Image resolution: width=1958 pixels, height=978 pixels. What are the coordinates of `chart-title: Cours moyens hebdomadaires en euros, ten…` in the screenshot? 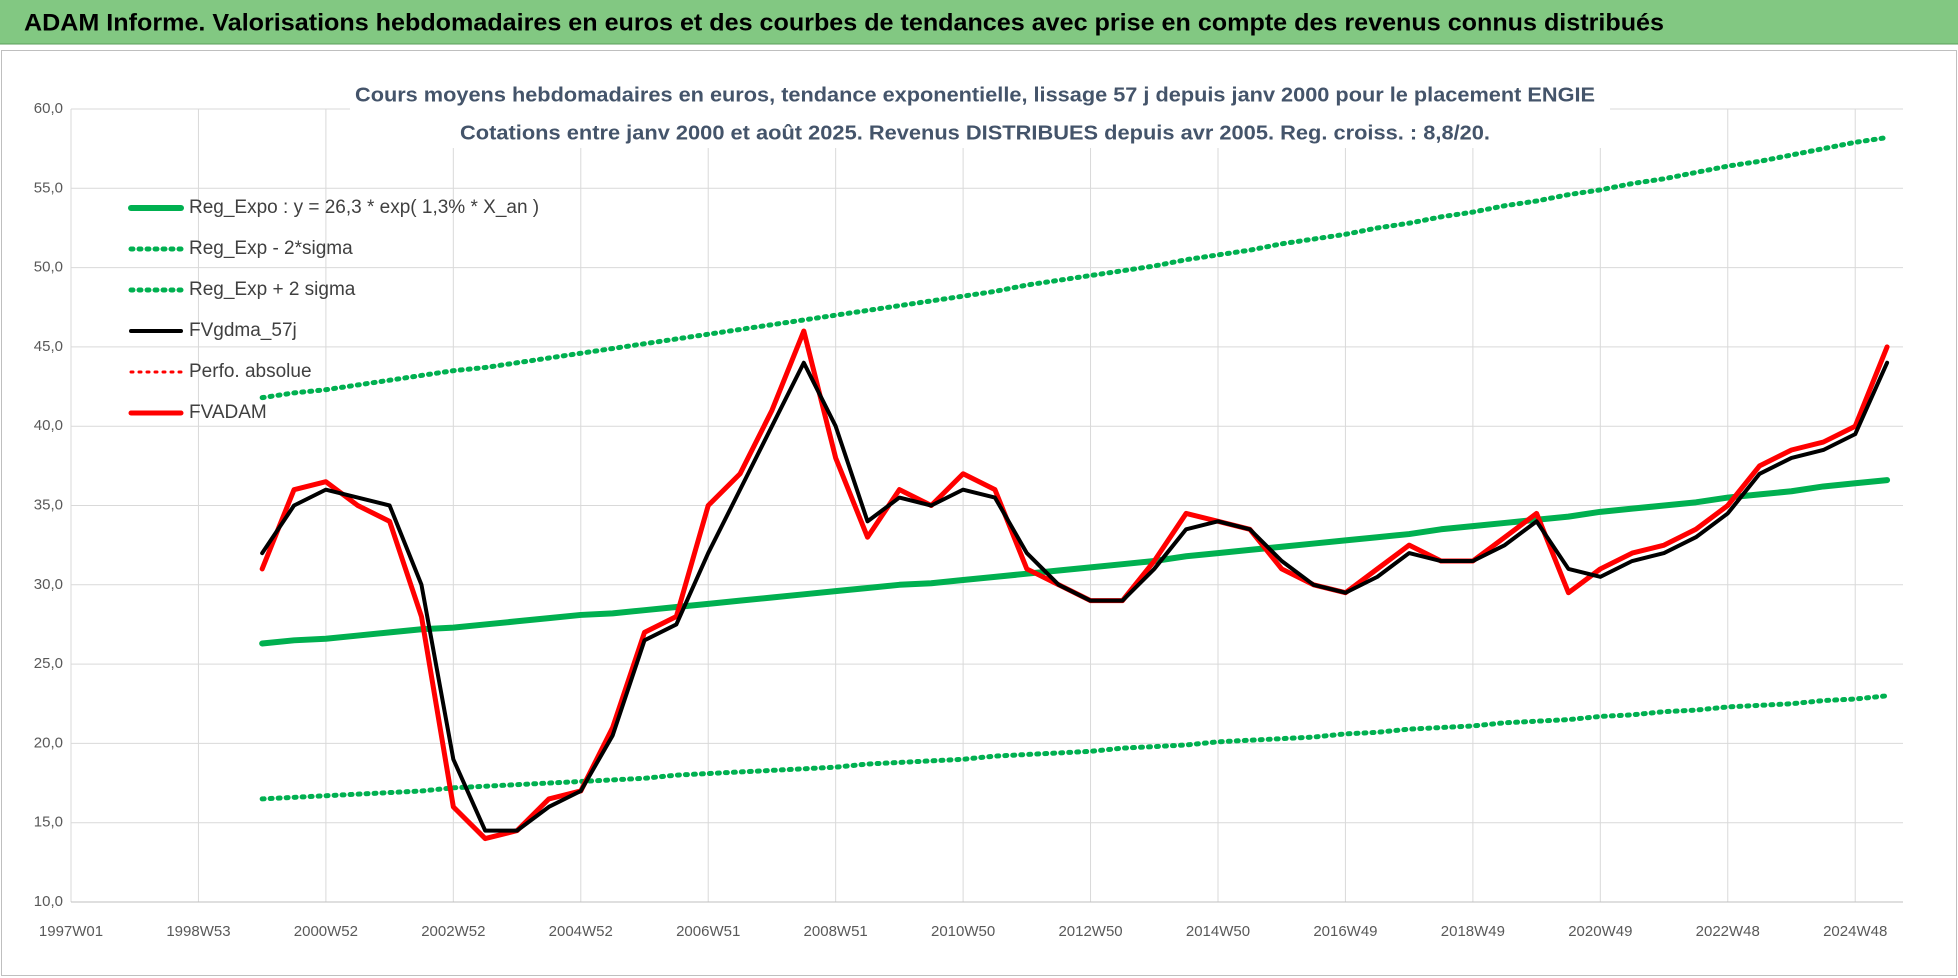 It's located at (975, 95).